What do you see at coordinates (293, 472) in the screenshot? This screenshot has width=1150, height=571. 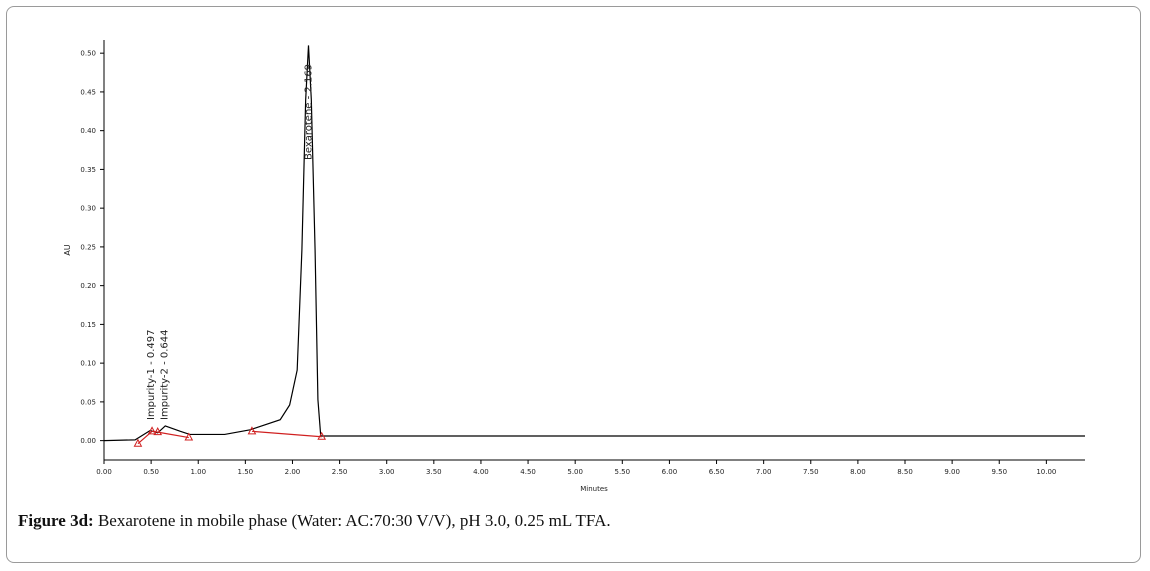 I see `x-tick-label: 2.00` at bounding box center [293, 472].